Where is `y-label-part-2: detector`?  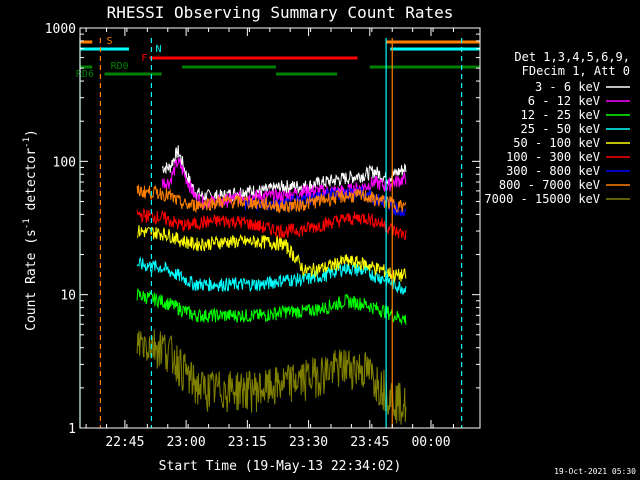
y-label-part-2: detector is located at coordinates (31, 183).